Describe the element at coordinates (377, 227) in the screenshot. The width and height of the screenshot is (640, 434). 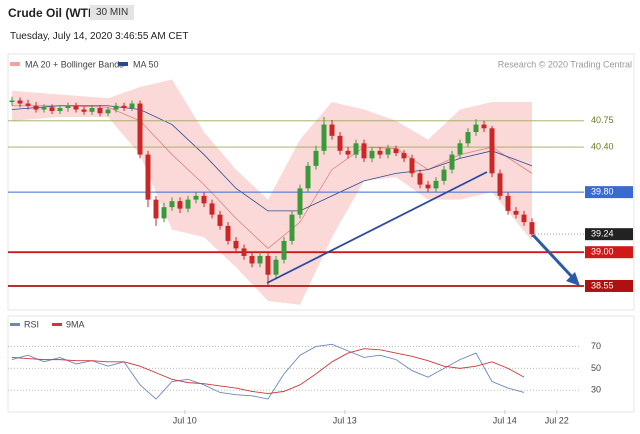
I see `trend-line` at that location.